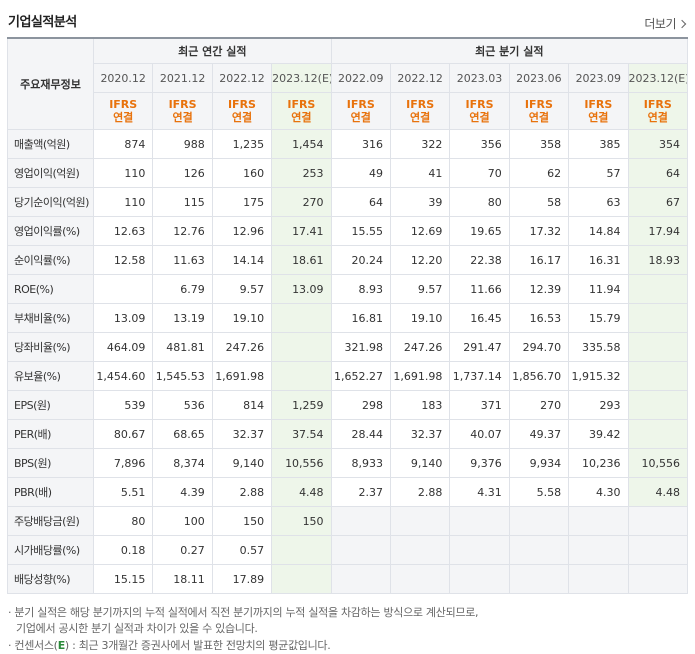  Describe the element at coordinates (301, 260) in the screenshot. I see `table-cell: 18.61` at that location.